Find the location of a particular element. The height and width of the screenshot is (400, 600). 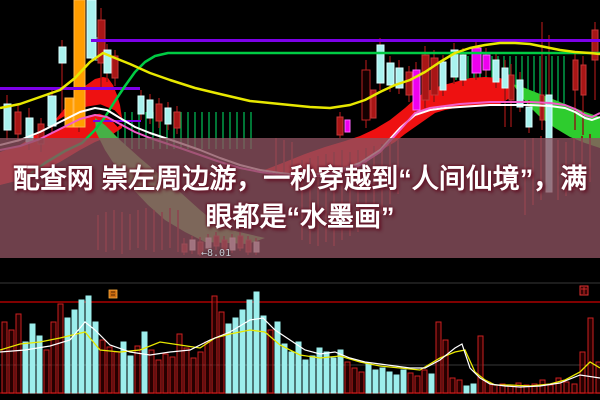

chart-markers is located at coordinates (348, 292).